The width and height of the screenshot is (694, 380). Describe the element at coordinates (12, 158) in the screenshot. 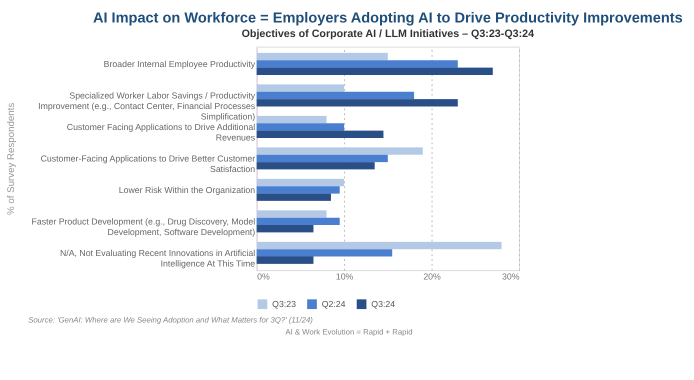

I see `y-axis-title: % of Survey Respondents` at that location.